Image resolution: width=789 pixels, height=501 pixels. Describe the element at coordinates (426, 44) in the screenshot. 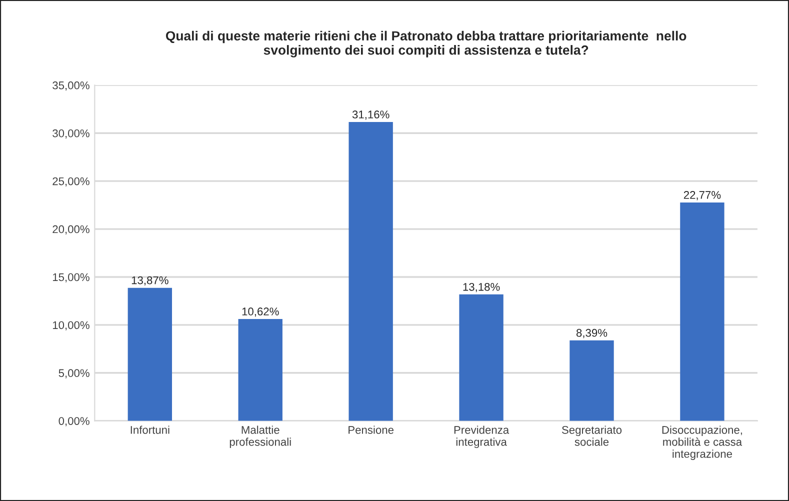

I see `chart-title: Quali di queste materie ritieni che il Patronato debba trattare prioritariamente nello svolgimento dei suoi compiti di assistenza e tutela?` at that location.